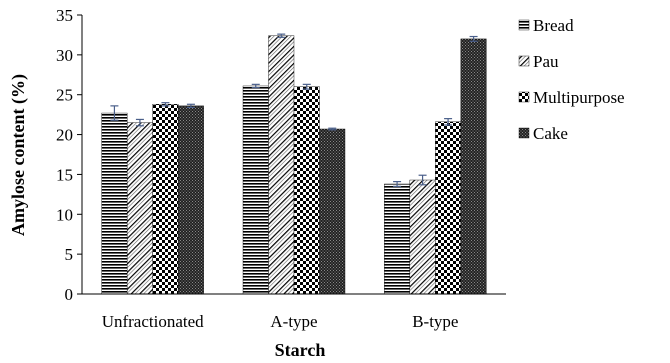 The image size is (670, 363). Describe the element at coordinates (114, 113) in the screenshot. I see `error-bar-bread-unfractionated` at that location.